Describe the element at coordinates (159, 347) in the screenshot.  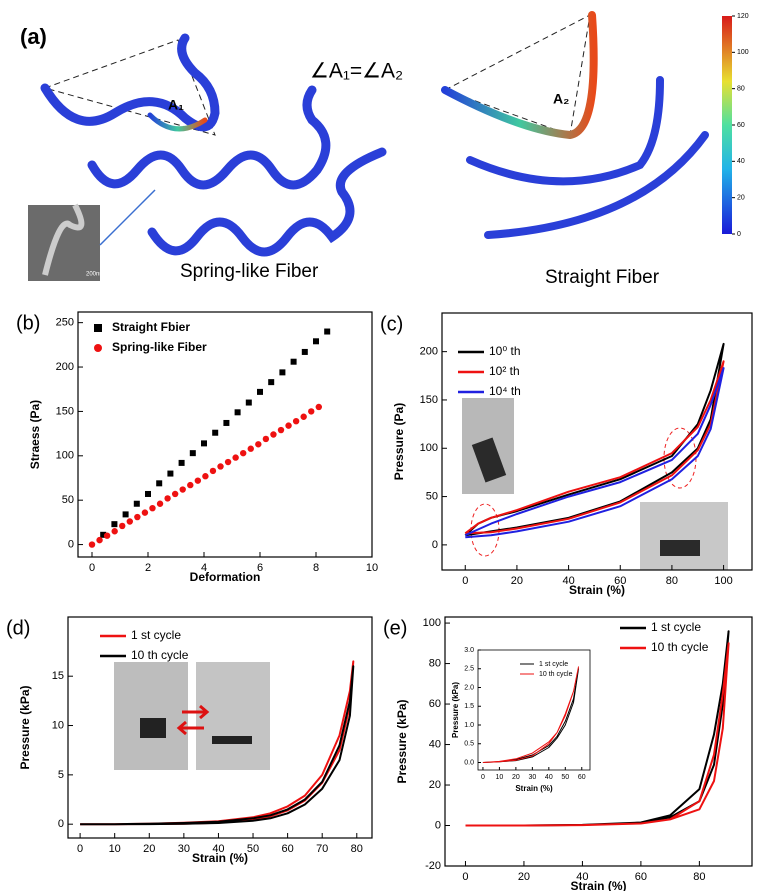
I see `legend-label: Spring-like Fiber` at that location.